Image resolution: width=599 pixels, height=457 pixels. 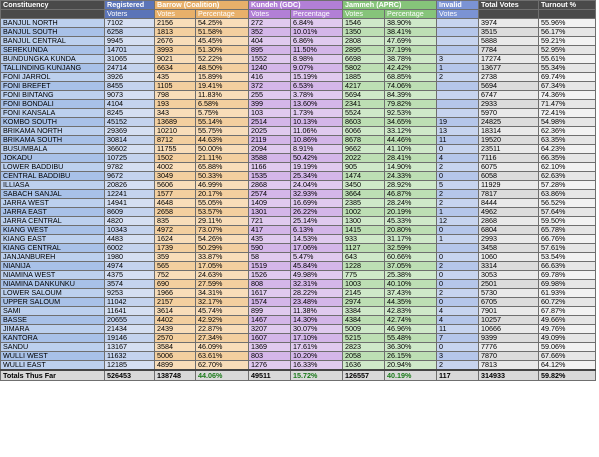 I want to click on subheader-turnout-blank, so click(x=567, y=14).